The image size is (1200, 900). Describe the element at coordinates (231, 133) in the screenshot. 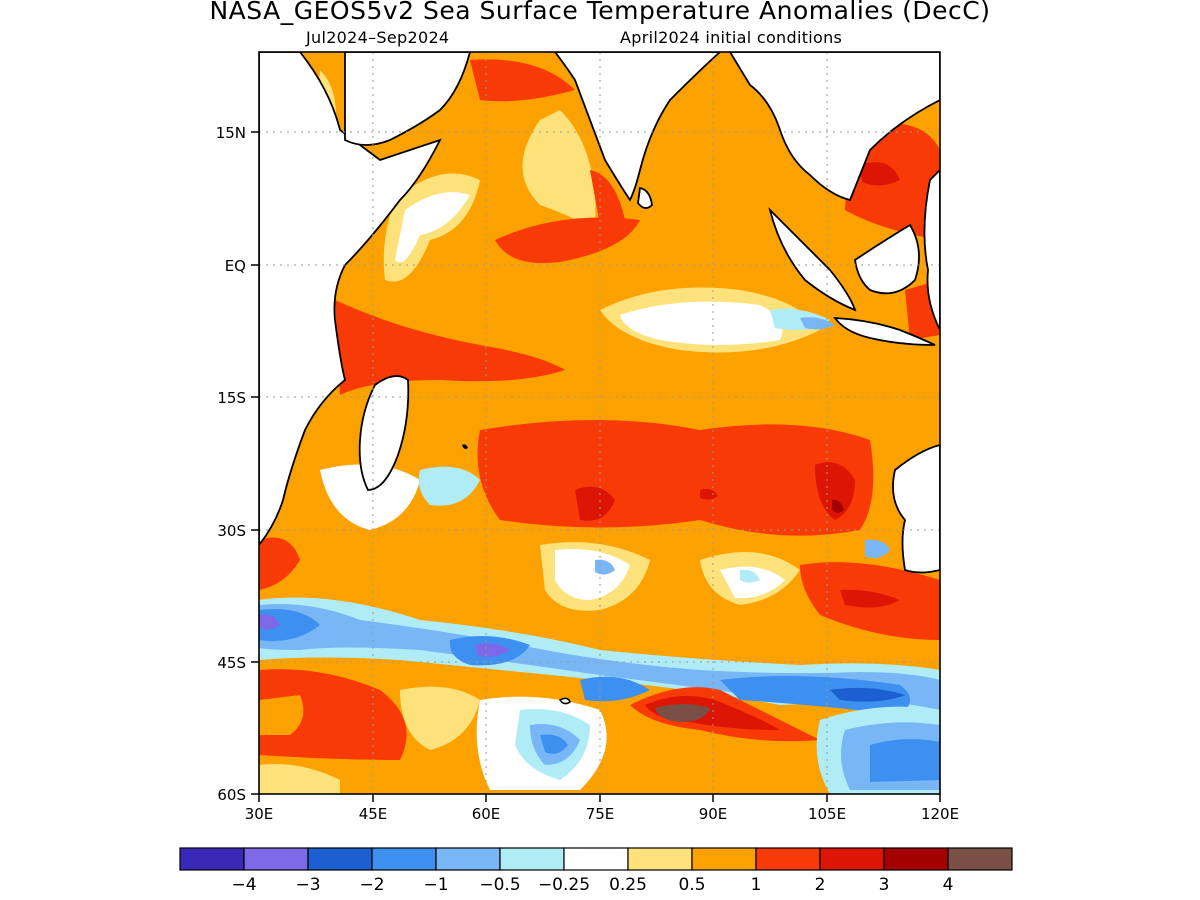

I see `lat-label: 15N` at that location.